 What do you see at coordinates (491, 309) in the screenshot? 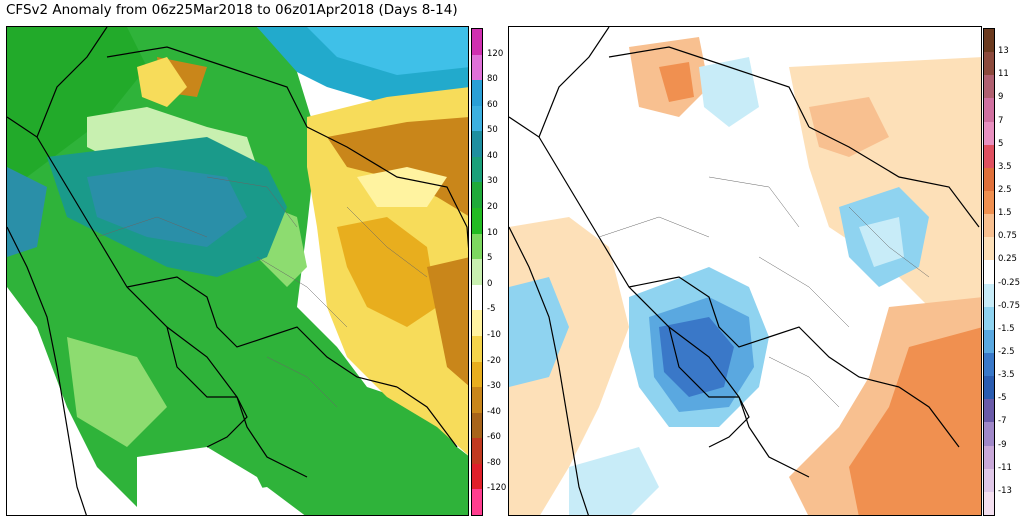
I see `precip-colorbar-tick-label: -5` at bounding box center [491, 309].